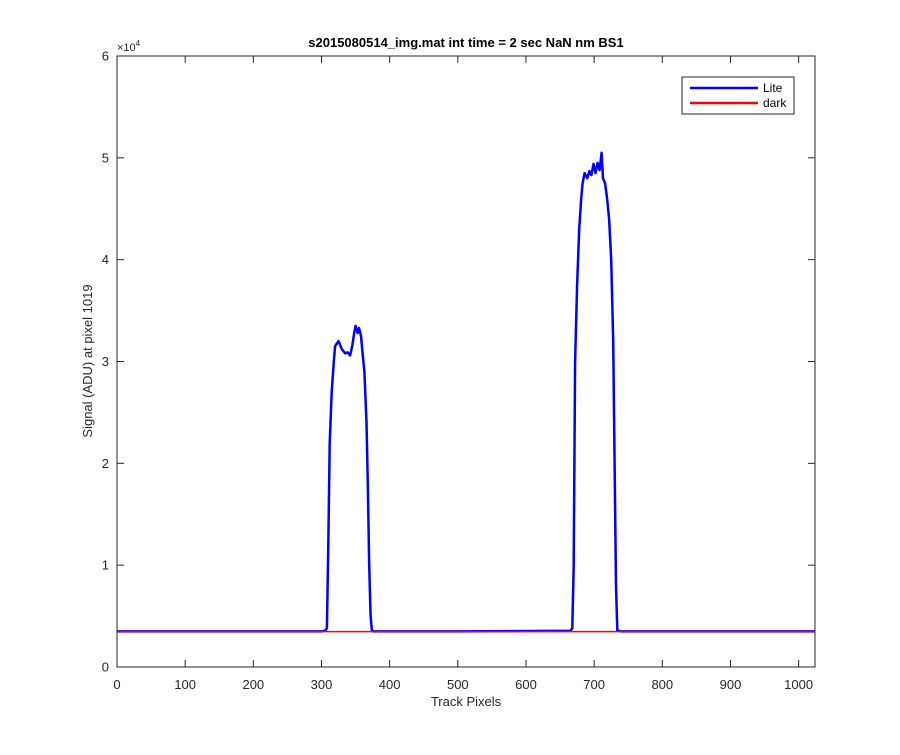 This screenshot has height=755, width=900. I want to click on y-tick-label: 6, so click(105, 56).